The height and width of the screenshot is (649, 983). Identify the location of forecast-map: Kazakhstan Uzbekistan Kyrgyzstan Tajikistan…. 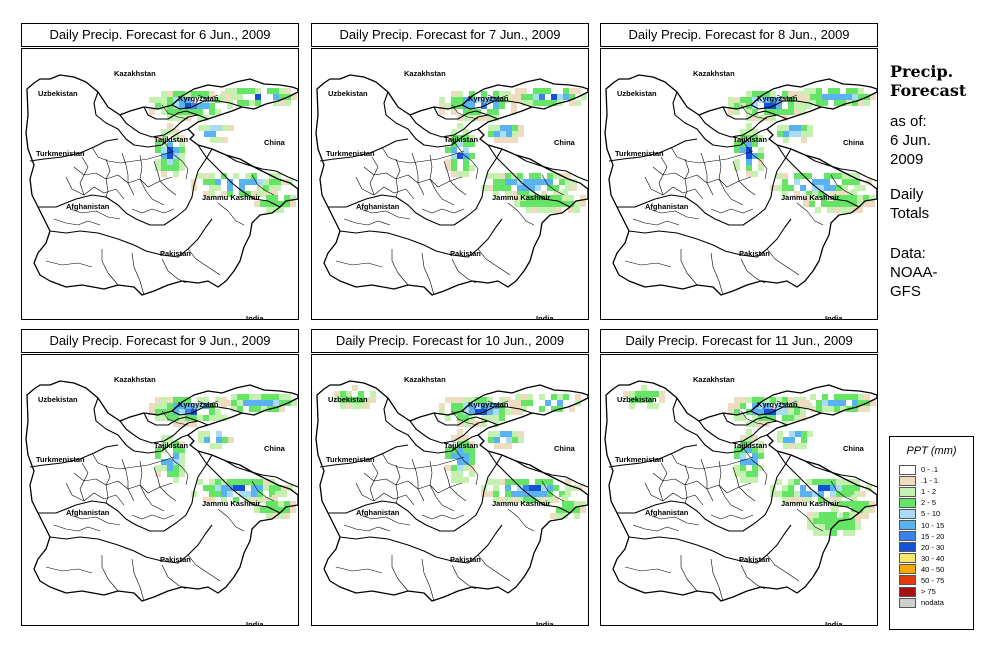
(739, 184).